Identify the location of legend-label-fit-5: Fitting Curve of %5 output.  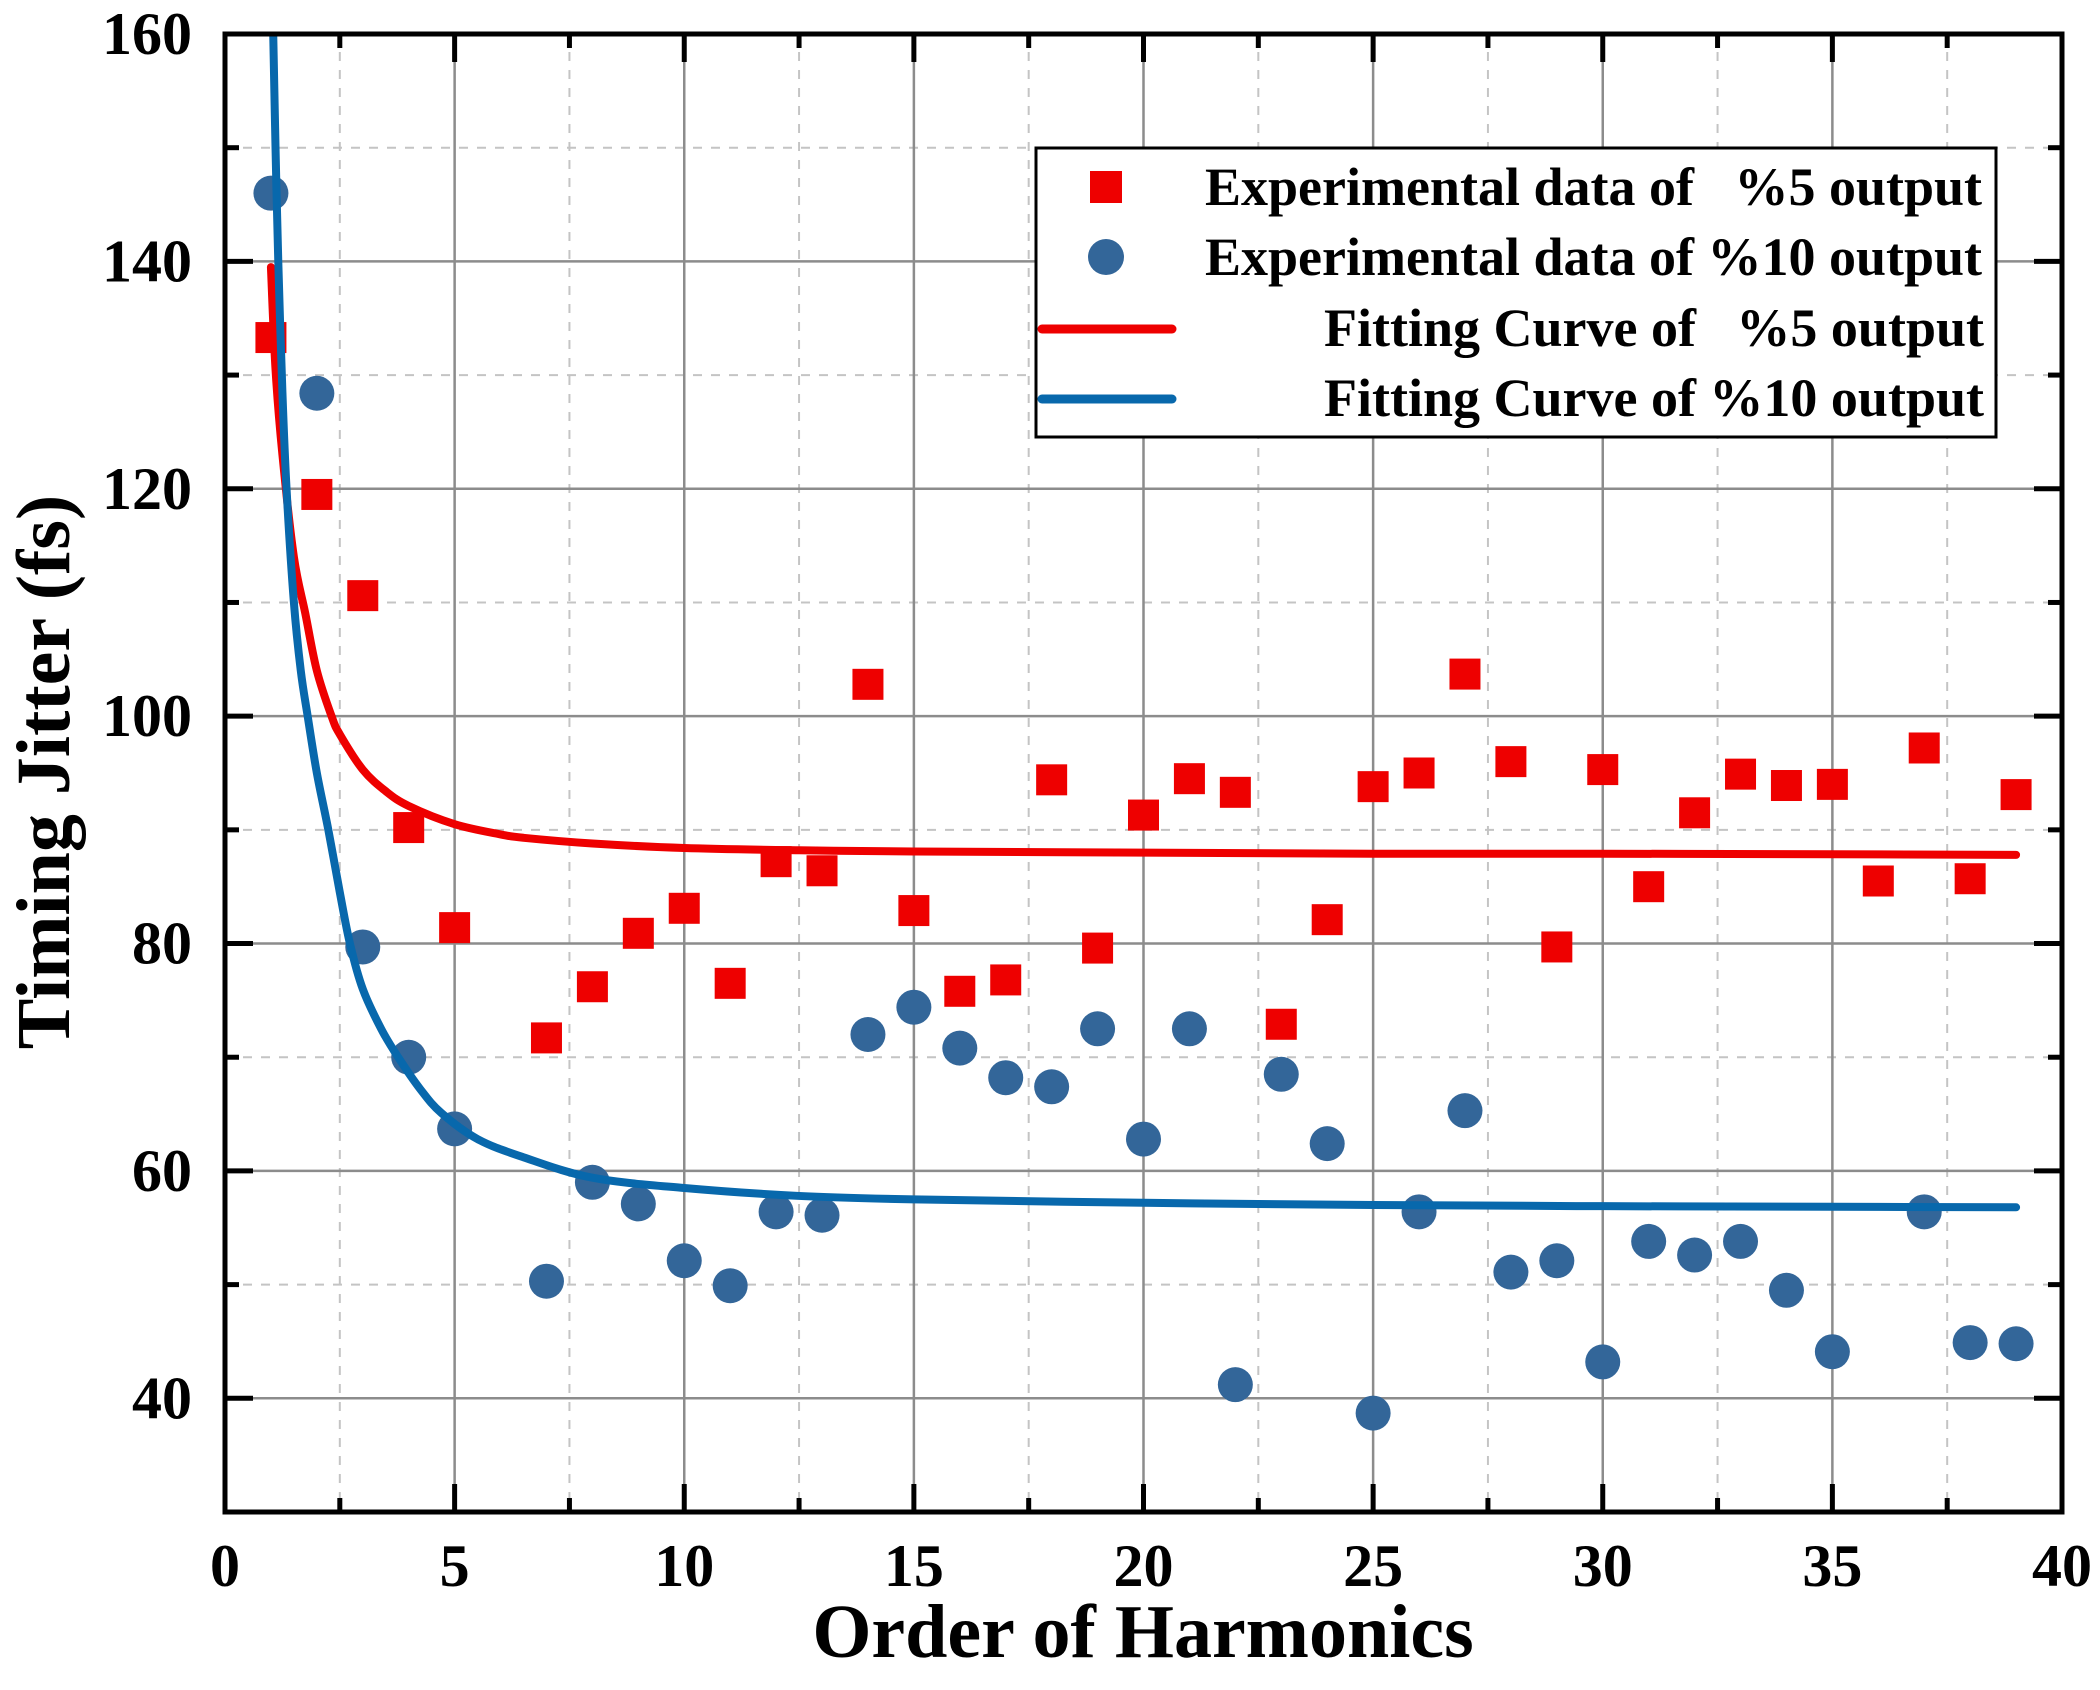
(1654, 328).